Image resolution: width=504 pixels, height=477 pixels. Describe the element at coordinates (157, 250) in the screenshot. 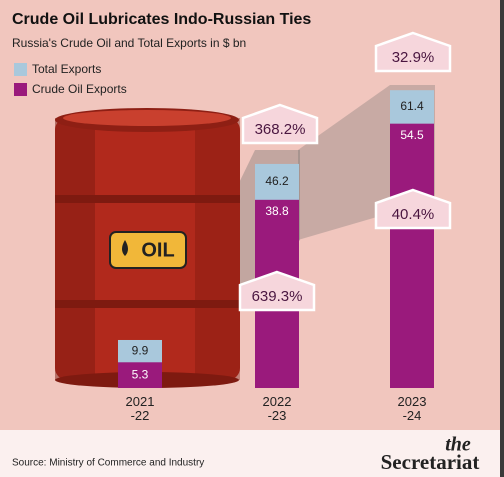

I see `barrel-label: OIL` at that location.